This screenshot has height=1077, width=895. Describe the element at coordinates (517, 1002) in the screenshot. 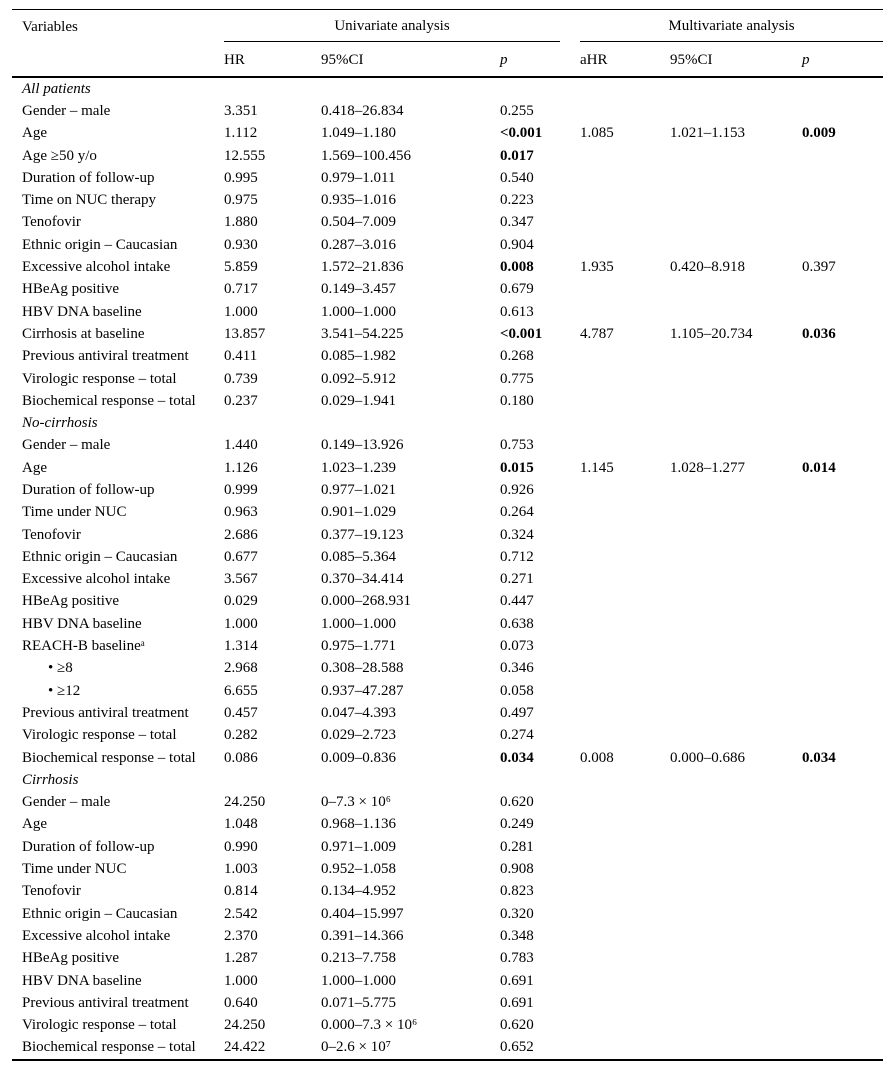

I see `p-value: 0.691` at that location.